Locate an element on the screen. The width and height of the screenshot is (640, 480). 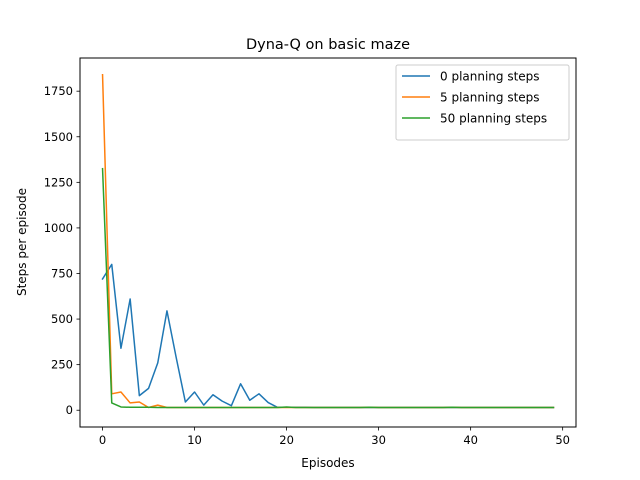
y-tick-label: 1250 is located at coordinates (58, 182).